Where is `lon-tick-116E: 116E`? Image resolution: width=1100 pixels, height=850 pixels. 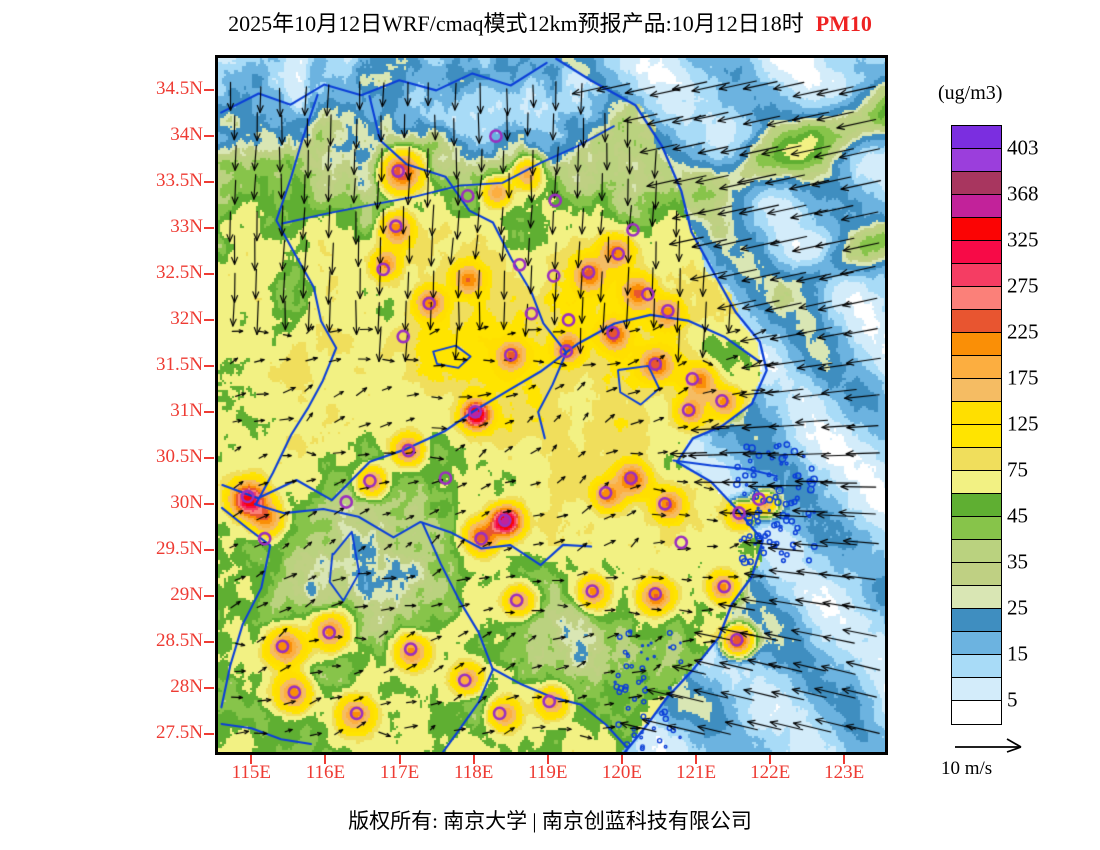
lon-tick-116E: 116E is located at coordinates (325, 772).